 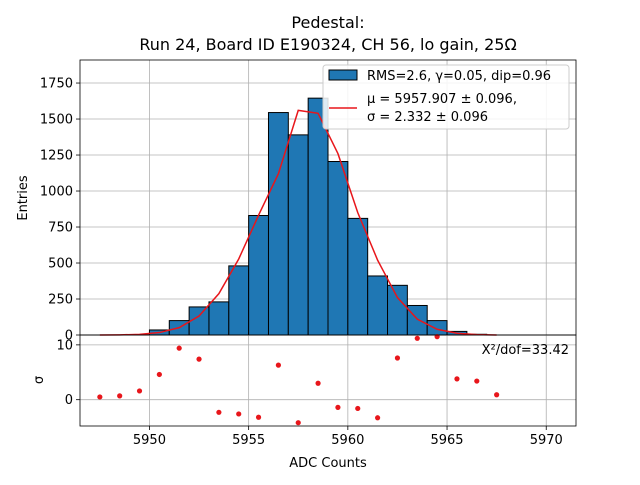 I want to click on y-axis-label-entries: Entries, so click(x=23, y=198).